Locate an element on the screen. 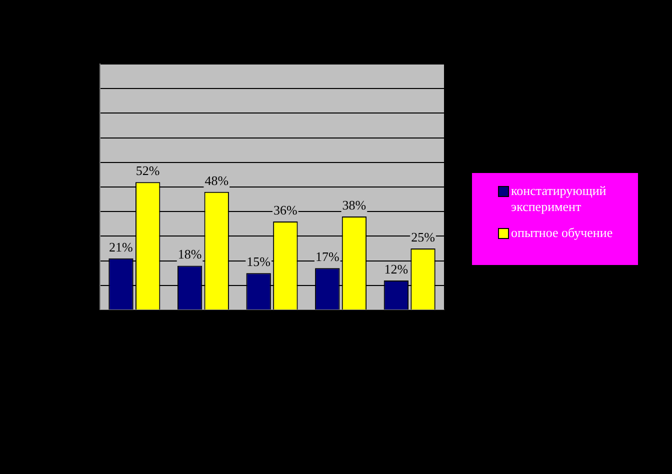  data-label: 18% is located at coordinates (190, 254).